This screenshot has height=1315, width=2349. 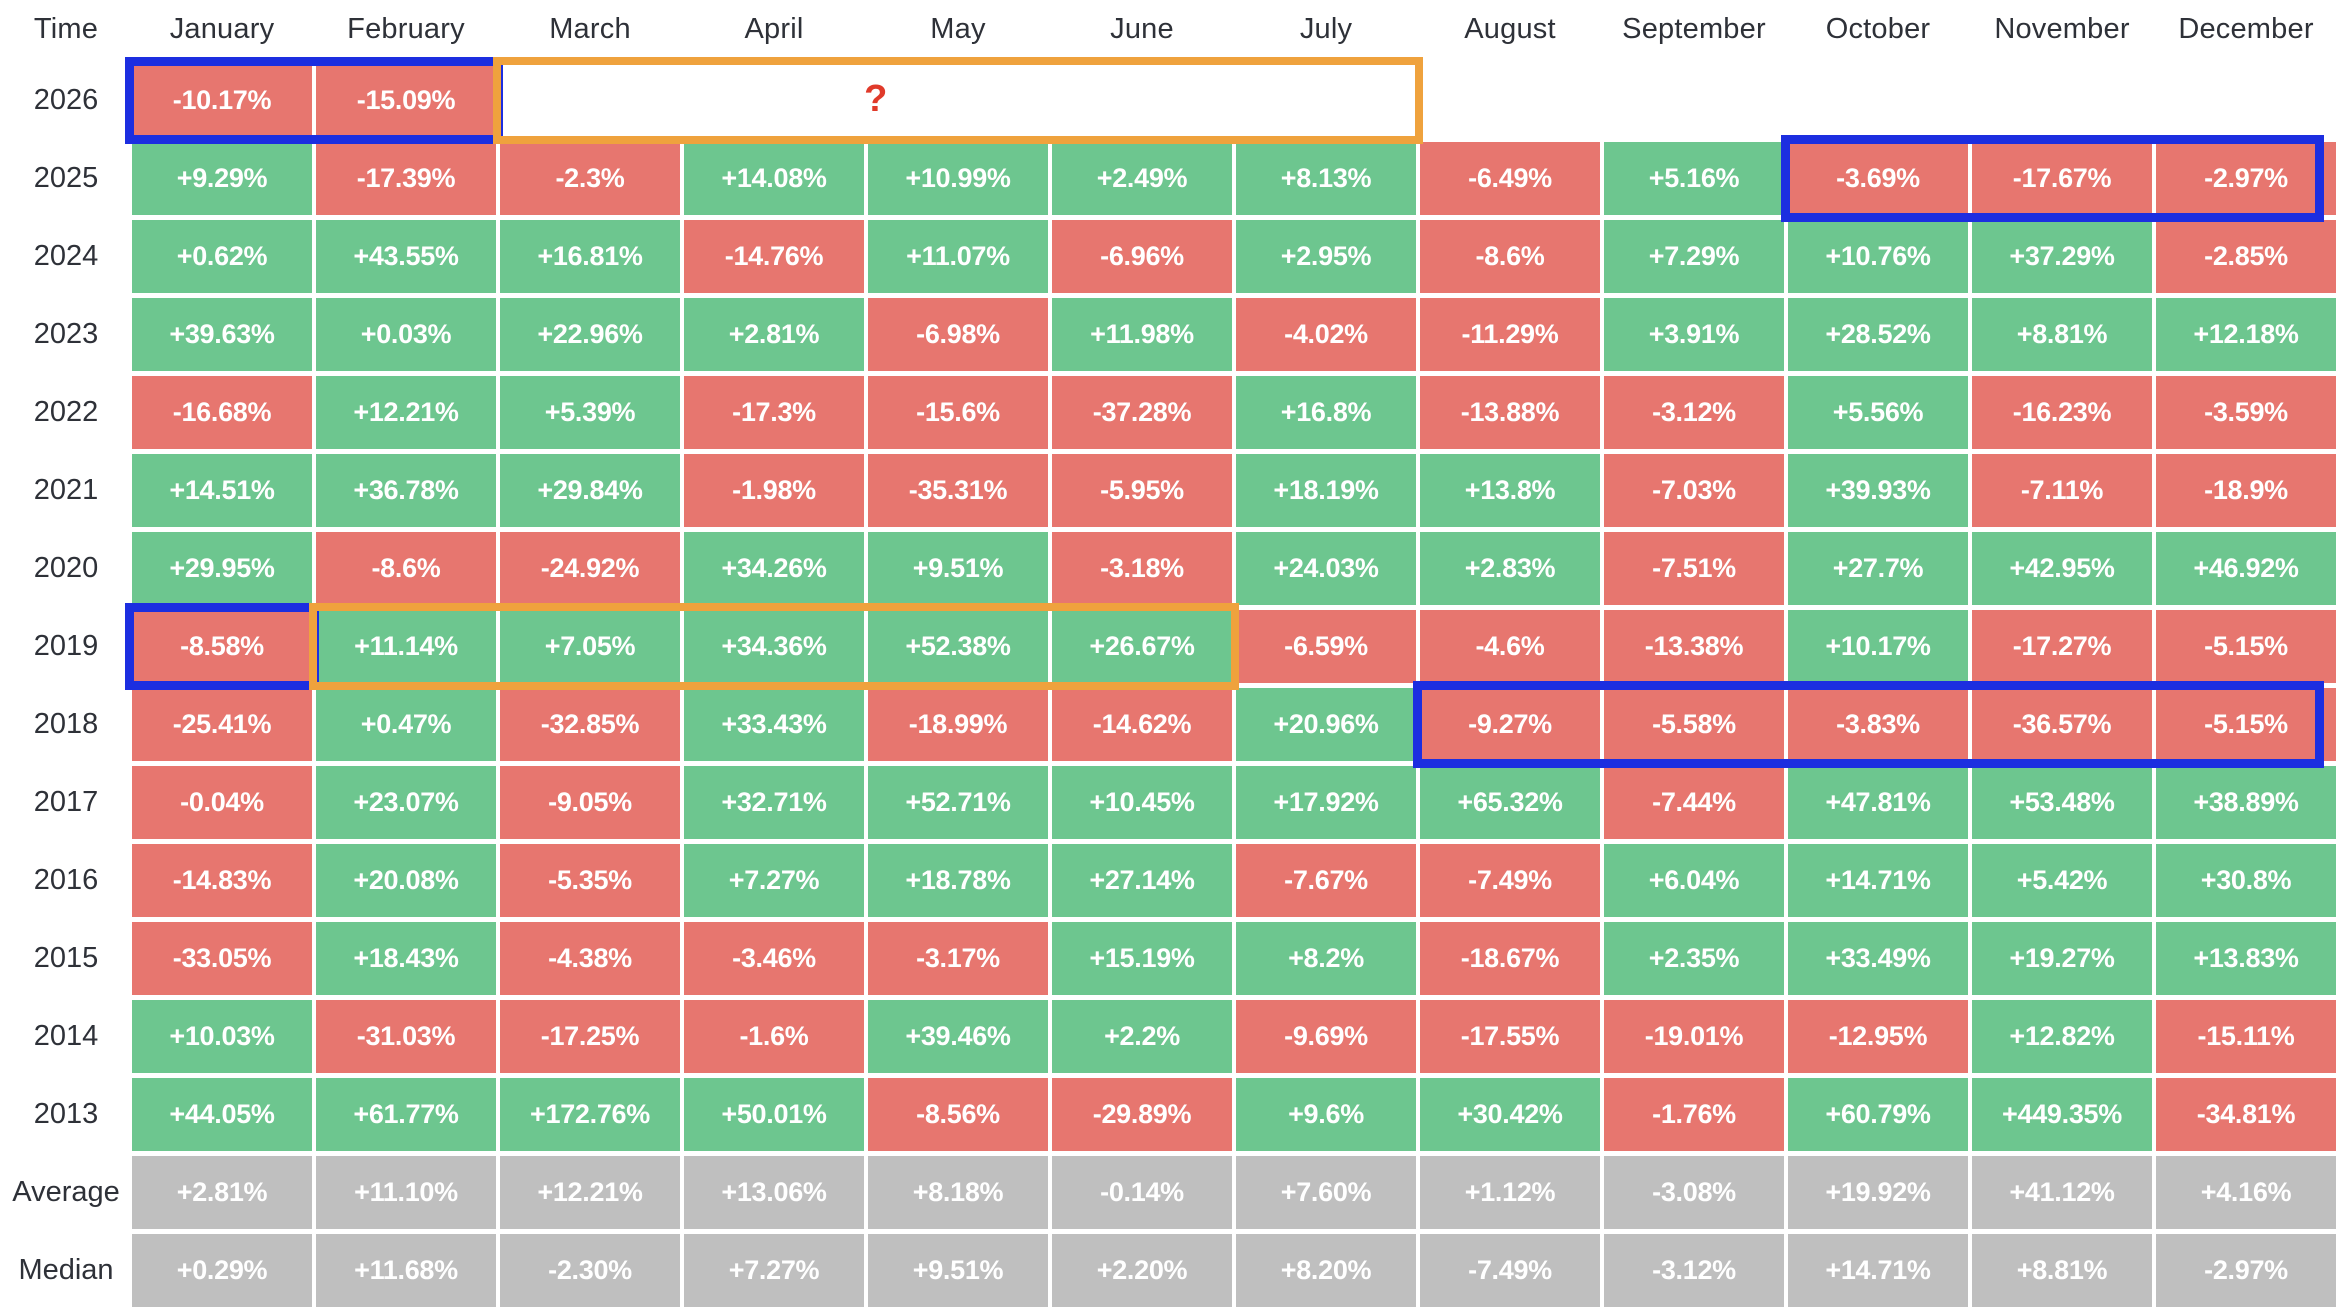 I want to click on heatmap-cell: +18.19%, so click(x=1326, y=490).